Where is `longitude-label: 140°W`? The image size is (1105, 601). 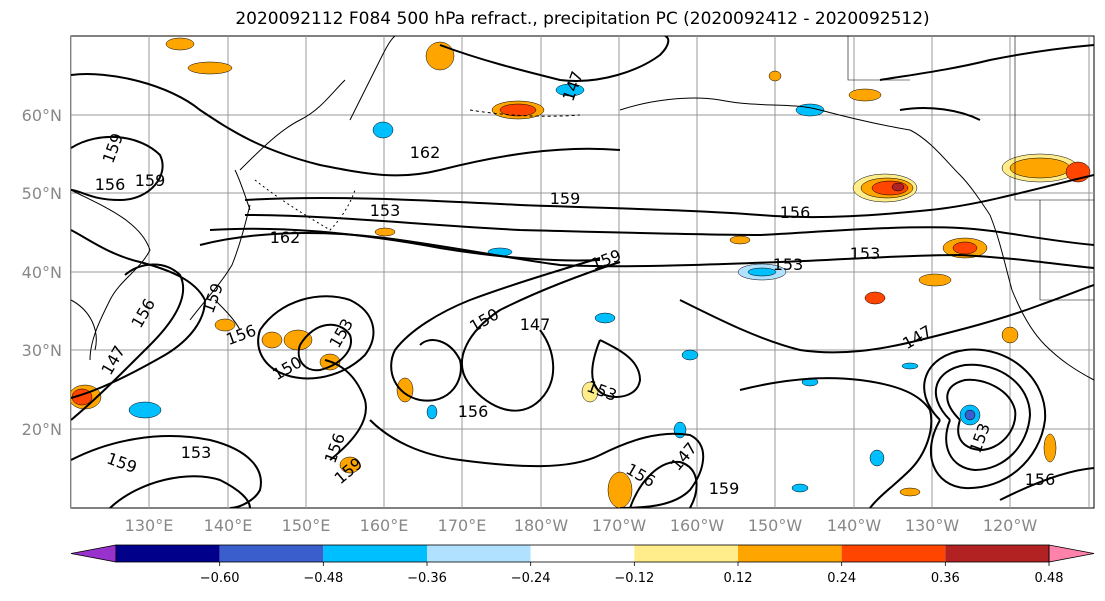
longitude-label: 140°W is located at coordinates (854, 525).